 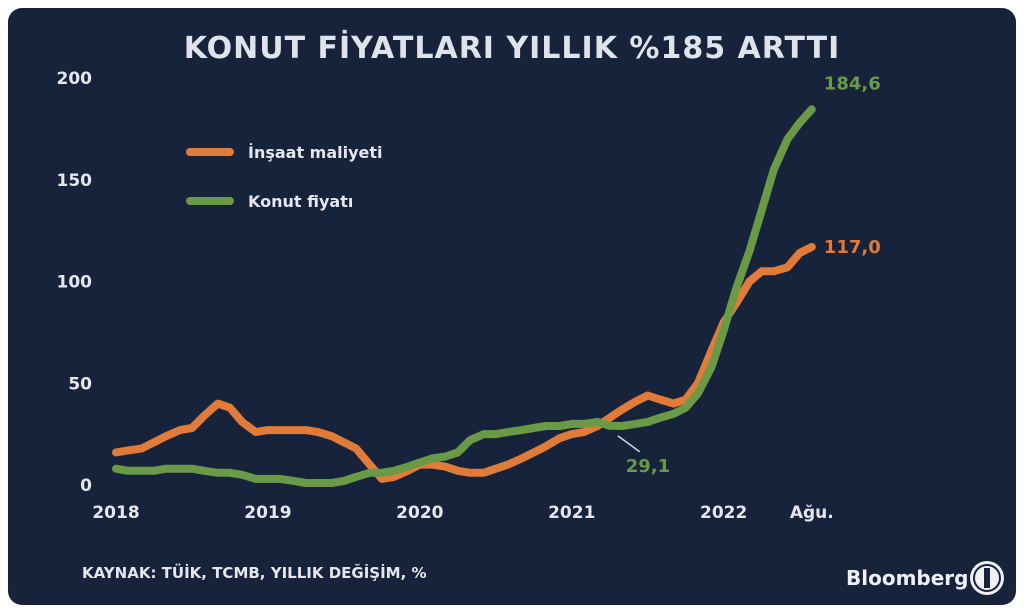 I want to click on x-tick-label: 2022, so click(x=723, y=513).